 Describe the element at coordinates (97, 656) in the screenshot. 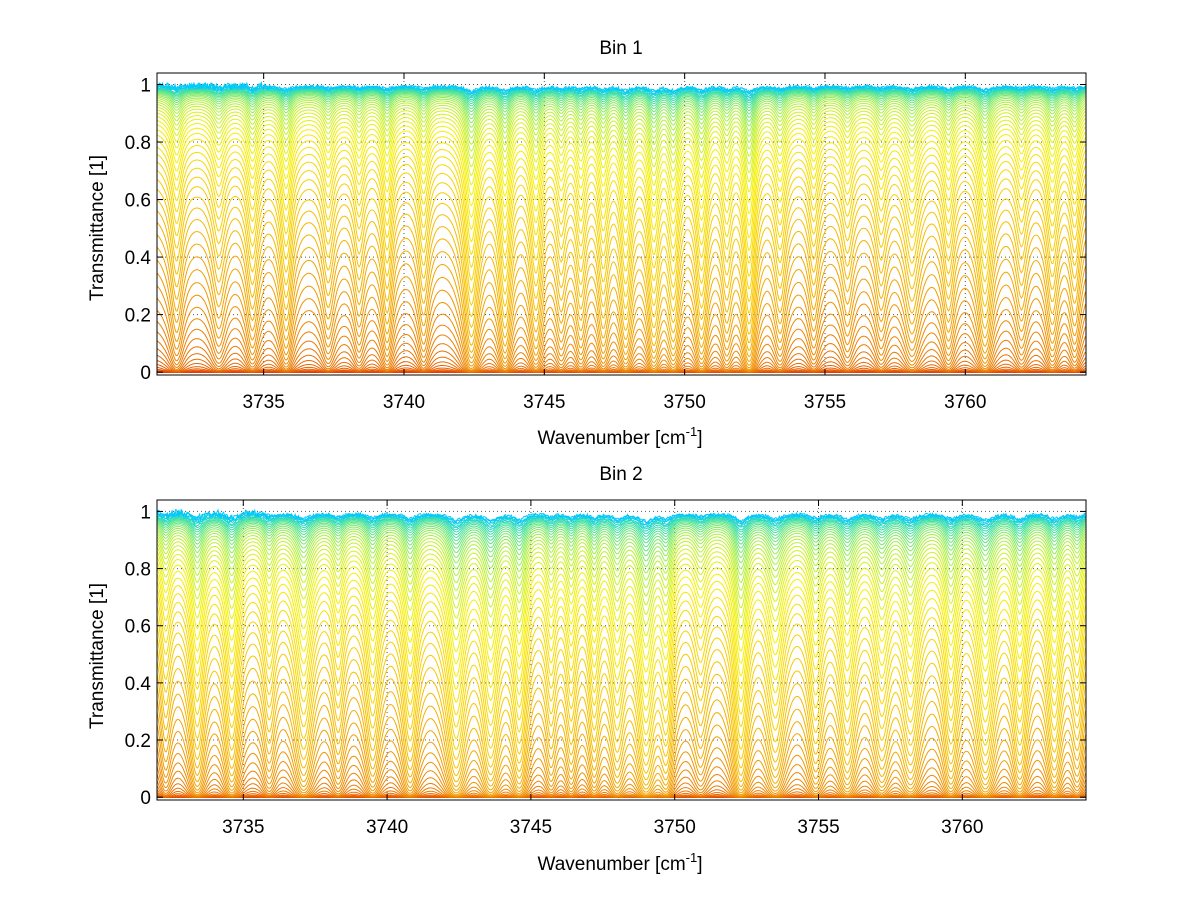

I see `y-axis-label: Transmittance [1]` at that location.